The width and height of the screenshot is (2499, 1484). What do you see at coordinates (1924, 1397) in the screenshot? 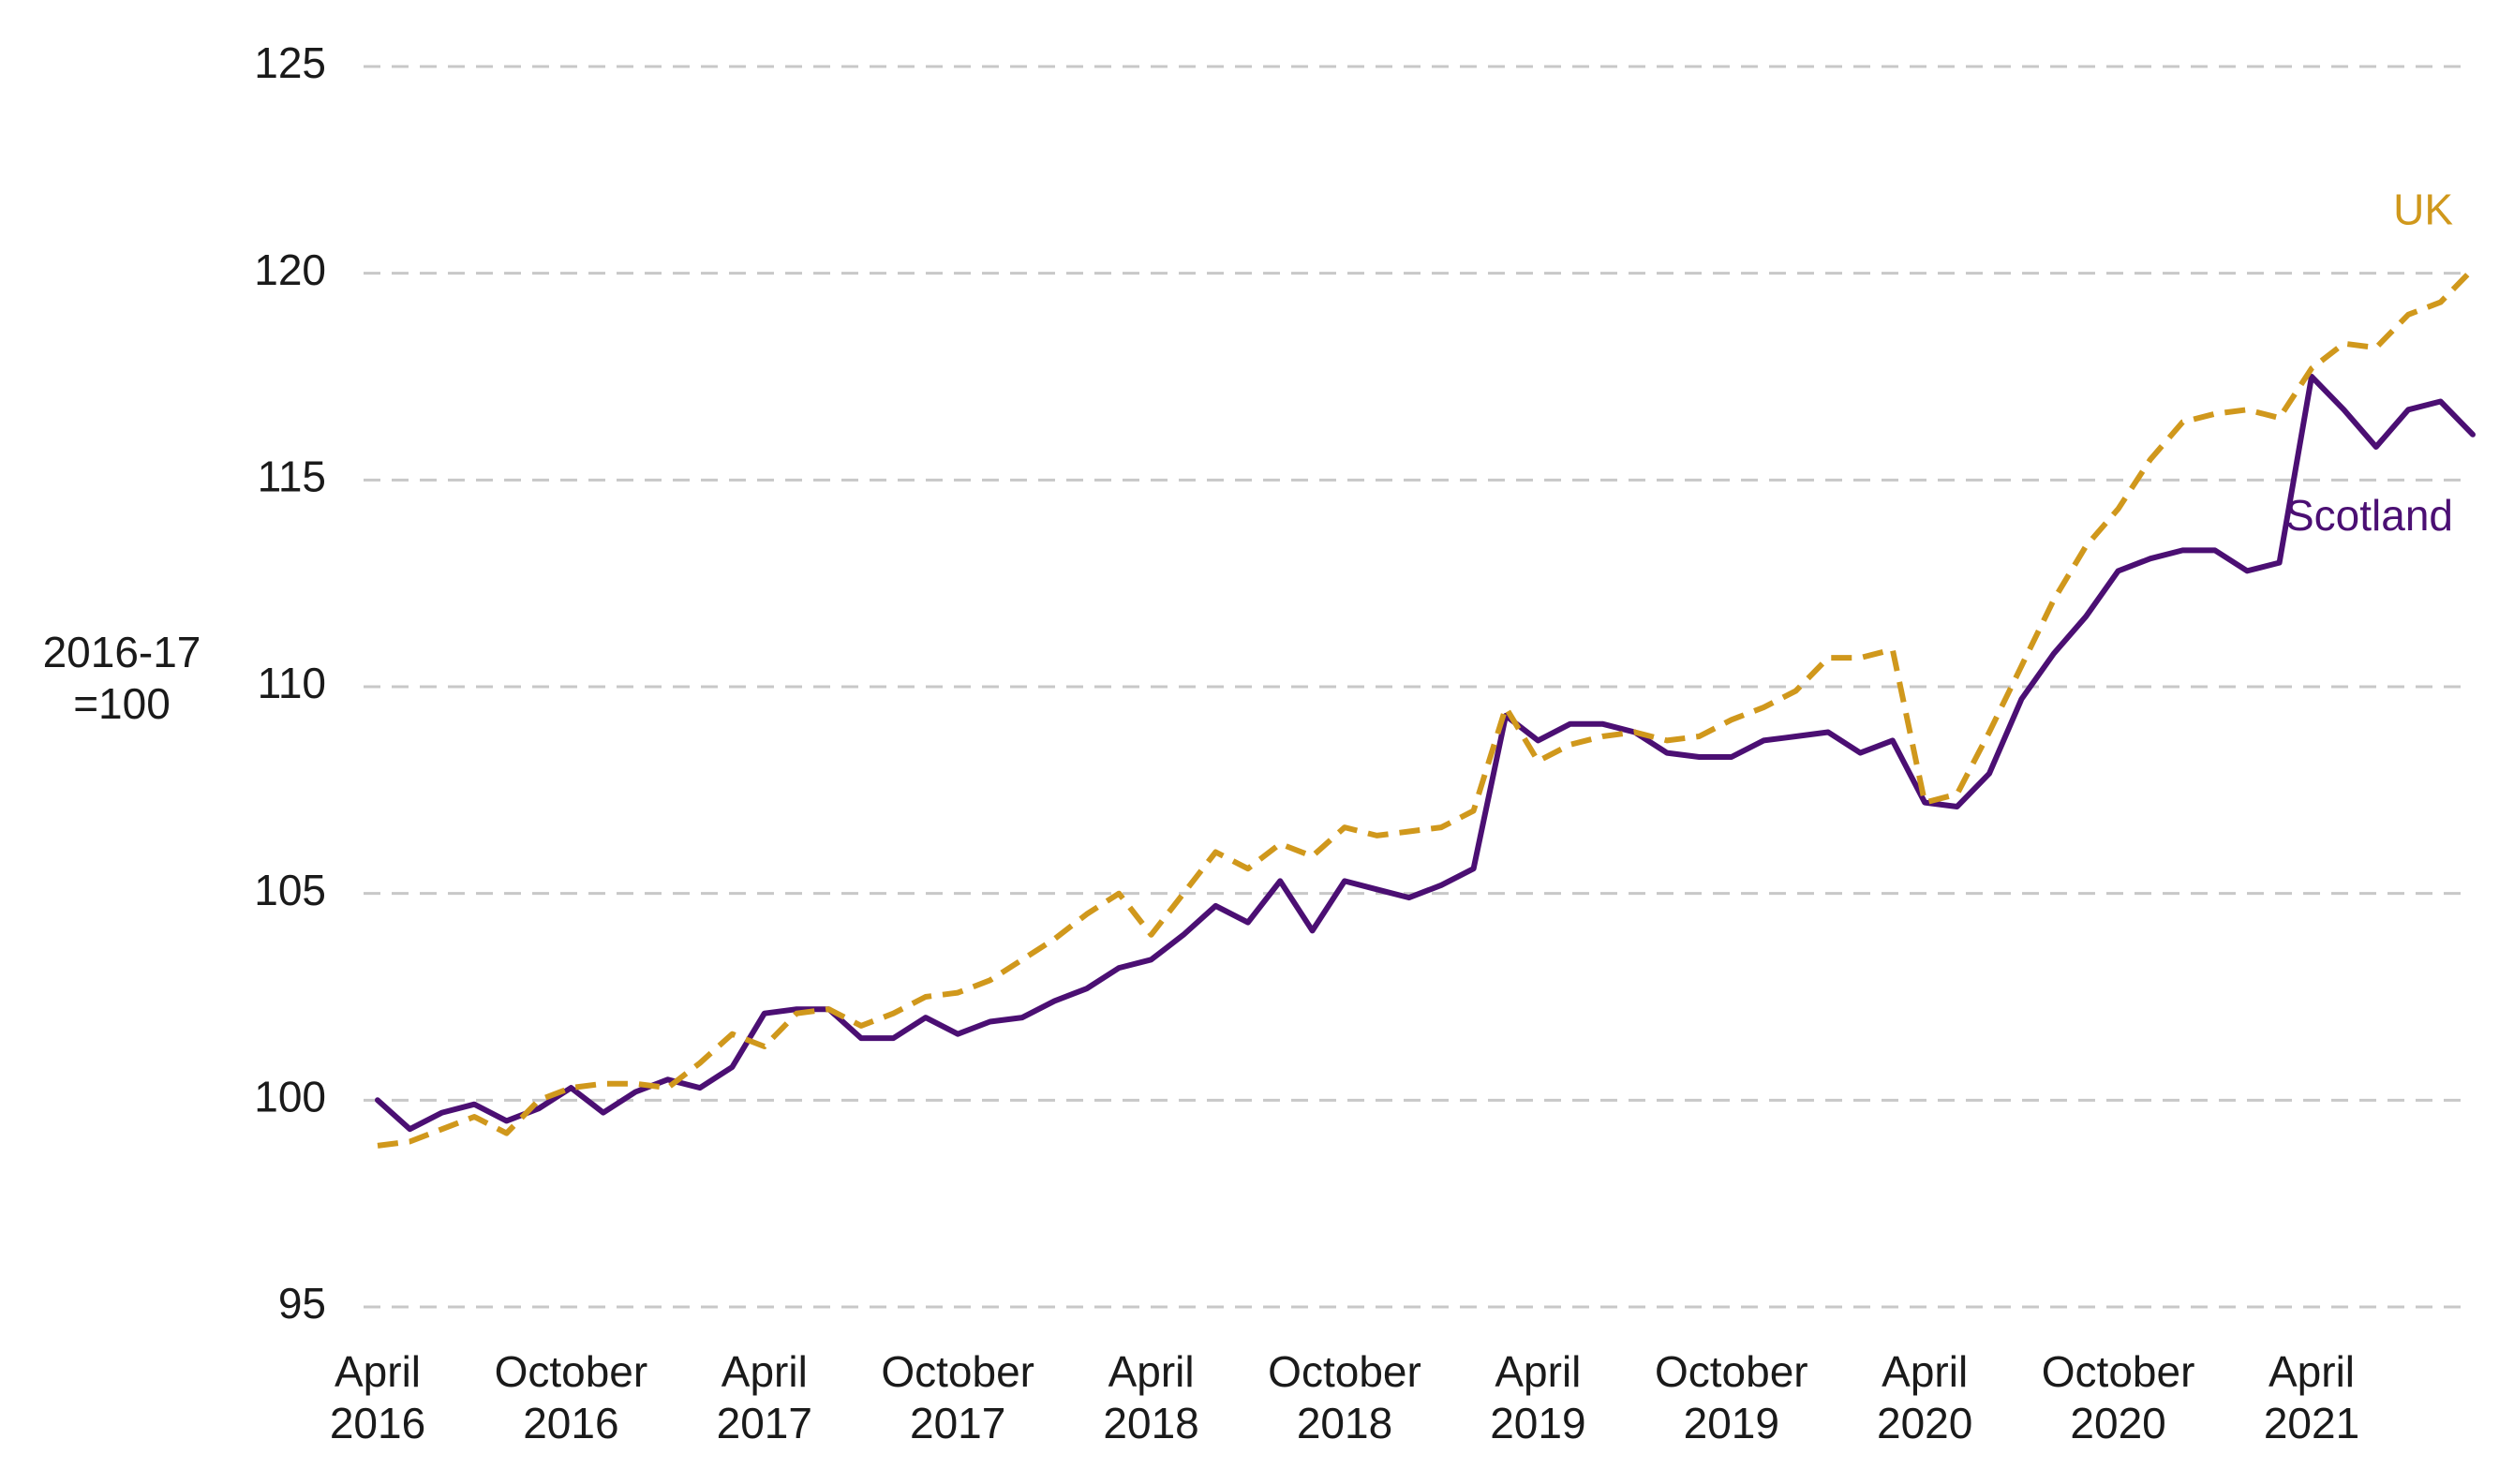
I see `x-tick-label-48: April 2020` at bounding box center [1924, 1397].